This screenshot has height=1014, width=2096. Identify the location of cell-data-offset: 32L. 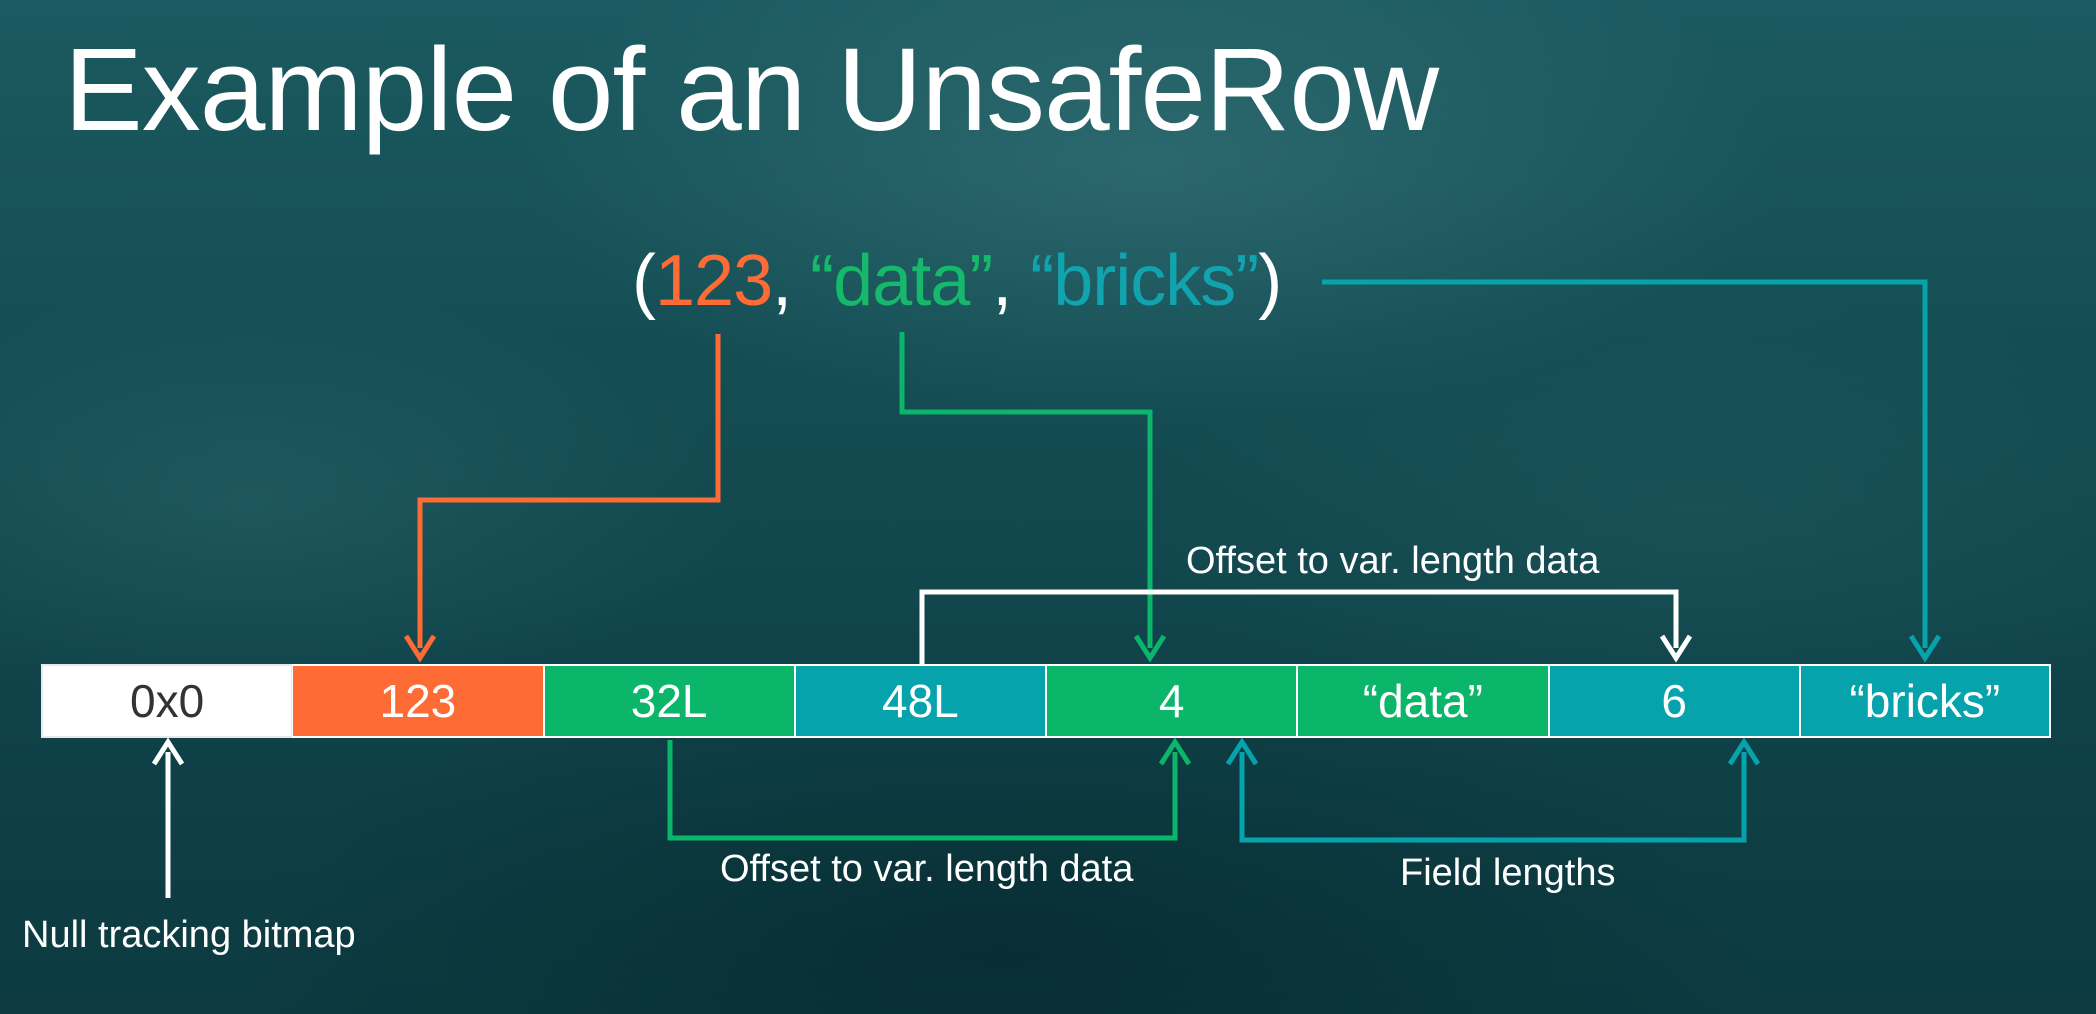
(669, 701).